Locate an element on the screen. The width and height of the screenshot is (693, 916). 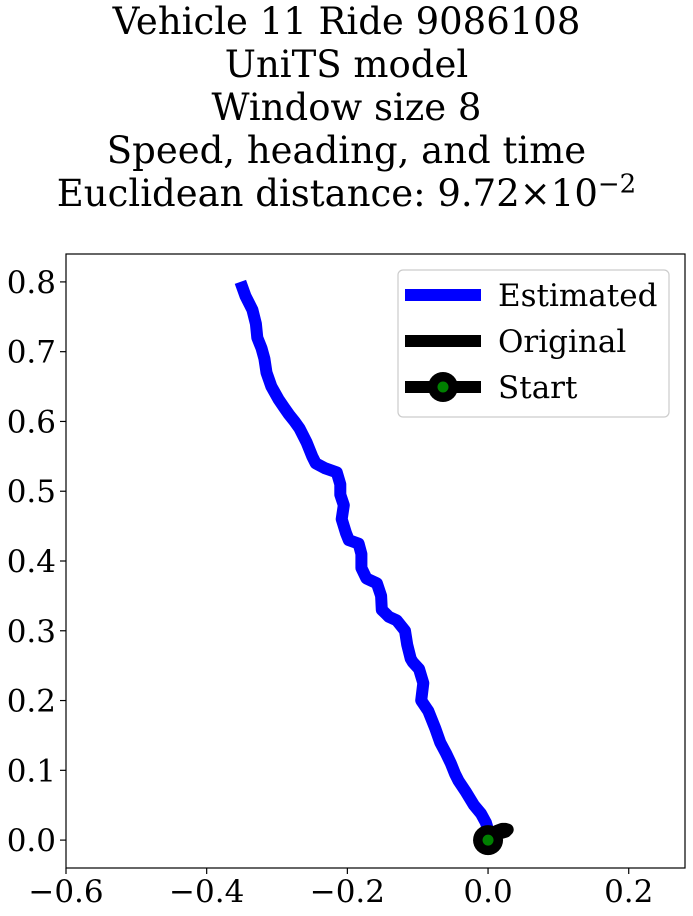
y-tick-label: 0.6 is located at coordinates (31, 422).